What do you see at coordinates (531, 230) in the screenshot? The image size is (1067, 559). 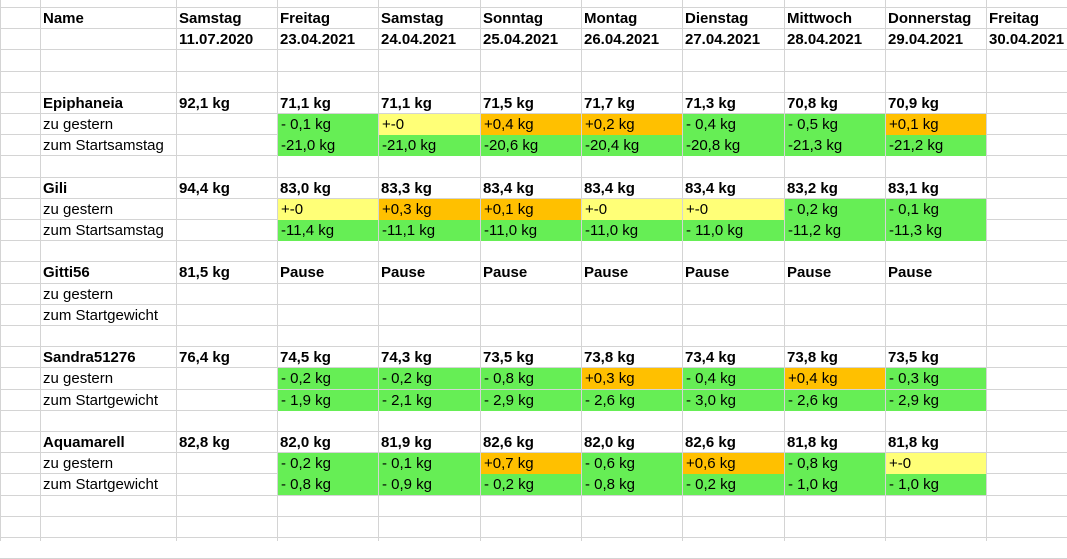 I see `total-change-cell: -11,0 kg` at bounding box center [531, 230].